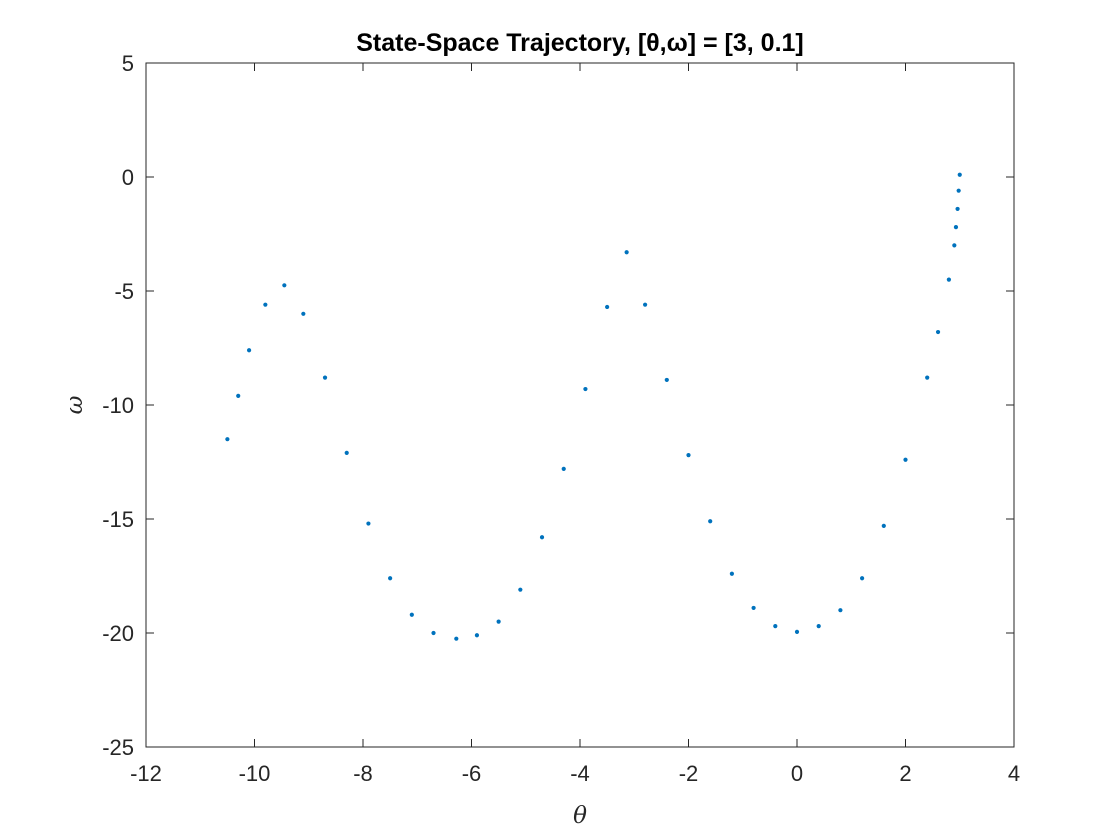  Describe the element at coordinates (472, 773) in the screenshot. I see `x-tick-label: -6` at that location.